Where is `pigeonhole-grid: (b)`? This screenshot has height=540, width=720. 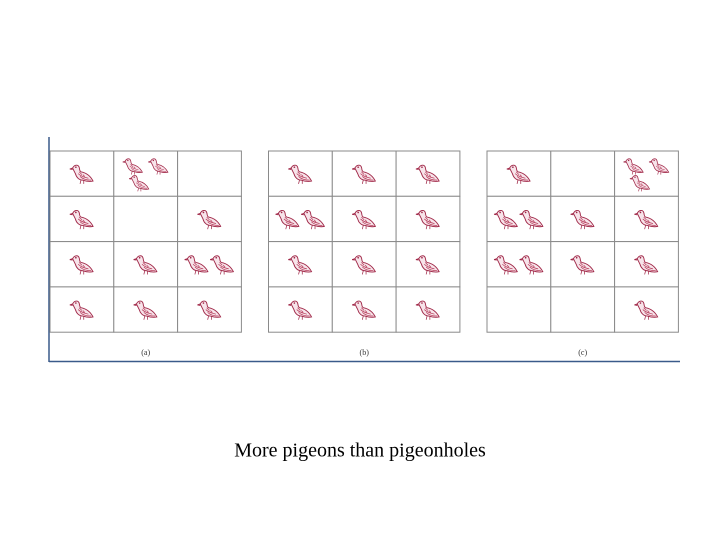 pigeonhole-grid: (b) is located at coordinates (364, 253).